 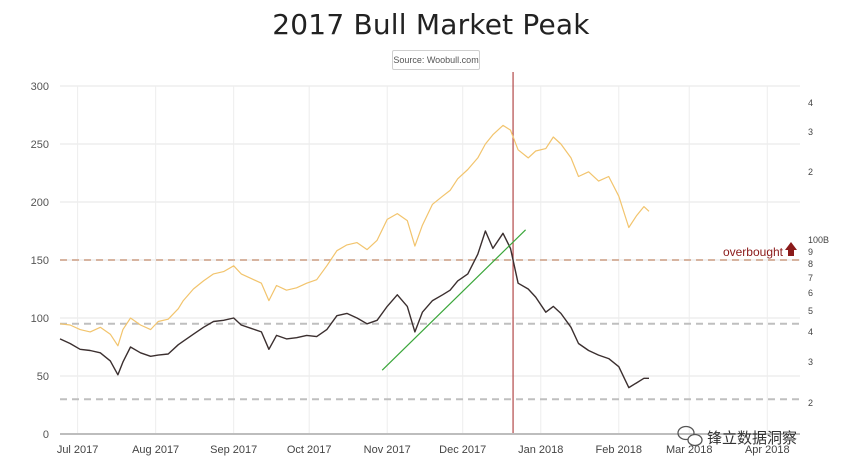 I want to click on right-tick-label: 8, so click(x=810, y=264).